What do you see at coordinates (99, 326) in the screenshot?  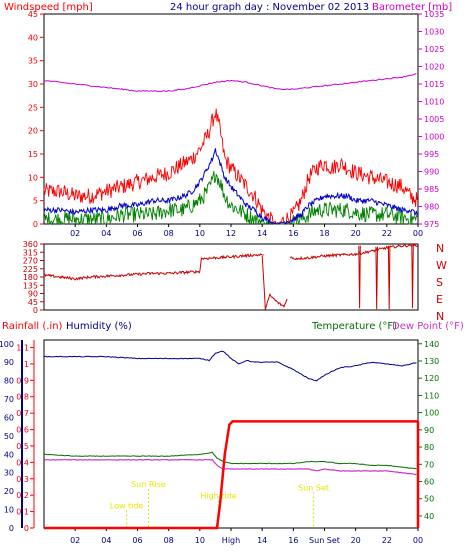 I see `humidity-axis-label: Humidity (%)` at bounding box center [99, 326].